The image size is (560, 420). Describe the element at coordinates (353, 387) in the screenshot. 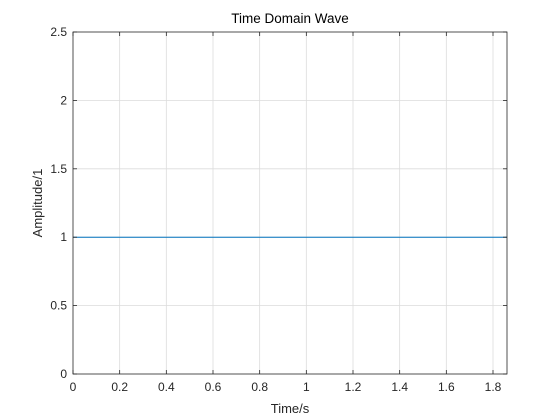

I see `x-tick-label: 1.2` at that location.